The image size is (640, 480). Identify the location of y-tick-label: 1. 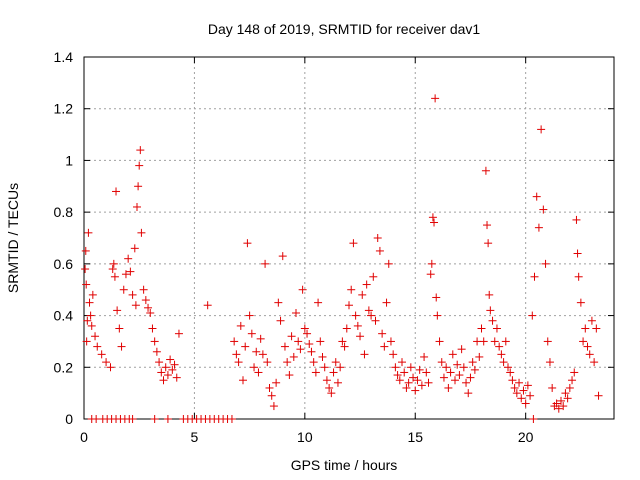
(69, 160).